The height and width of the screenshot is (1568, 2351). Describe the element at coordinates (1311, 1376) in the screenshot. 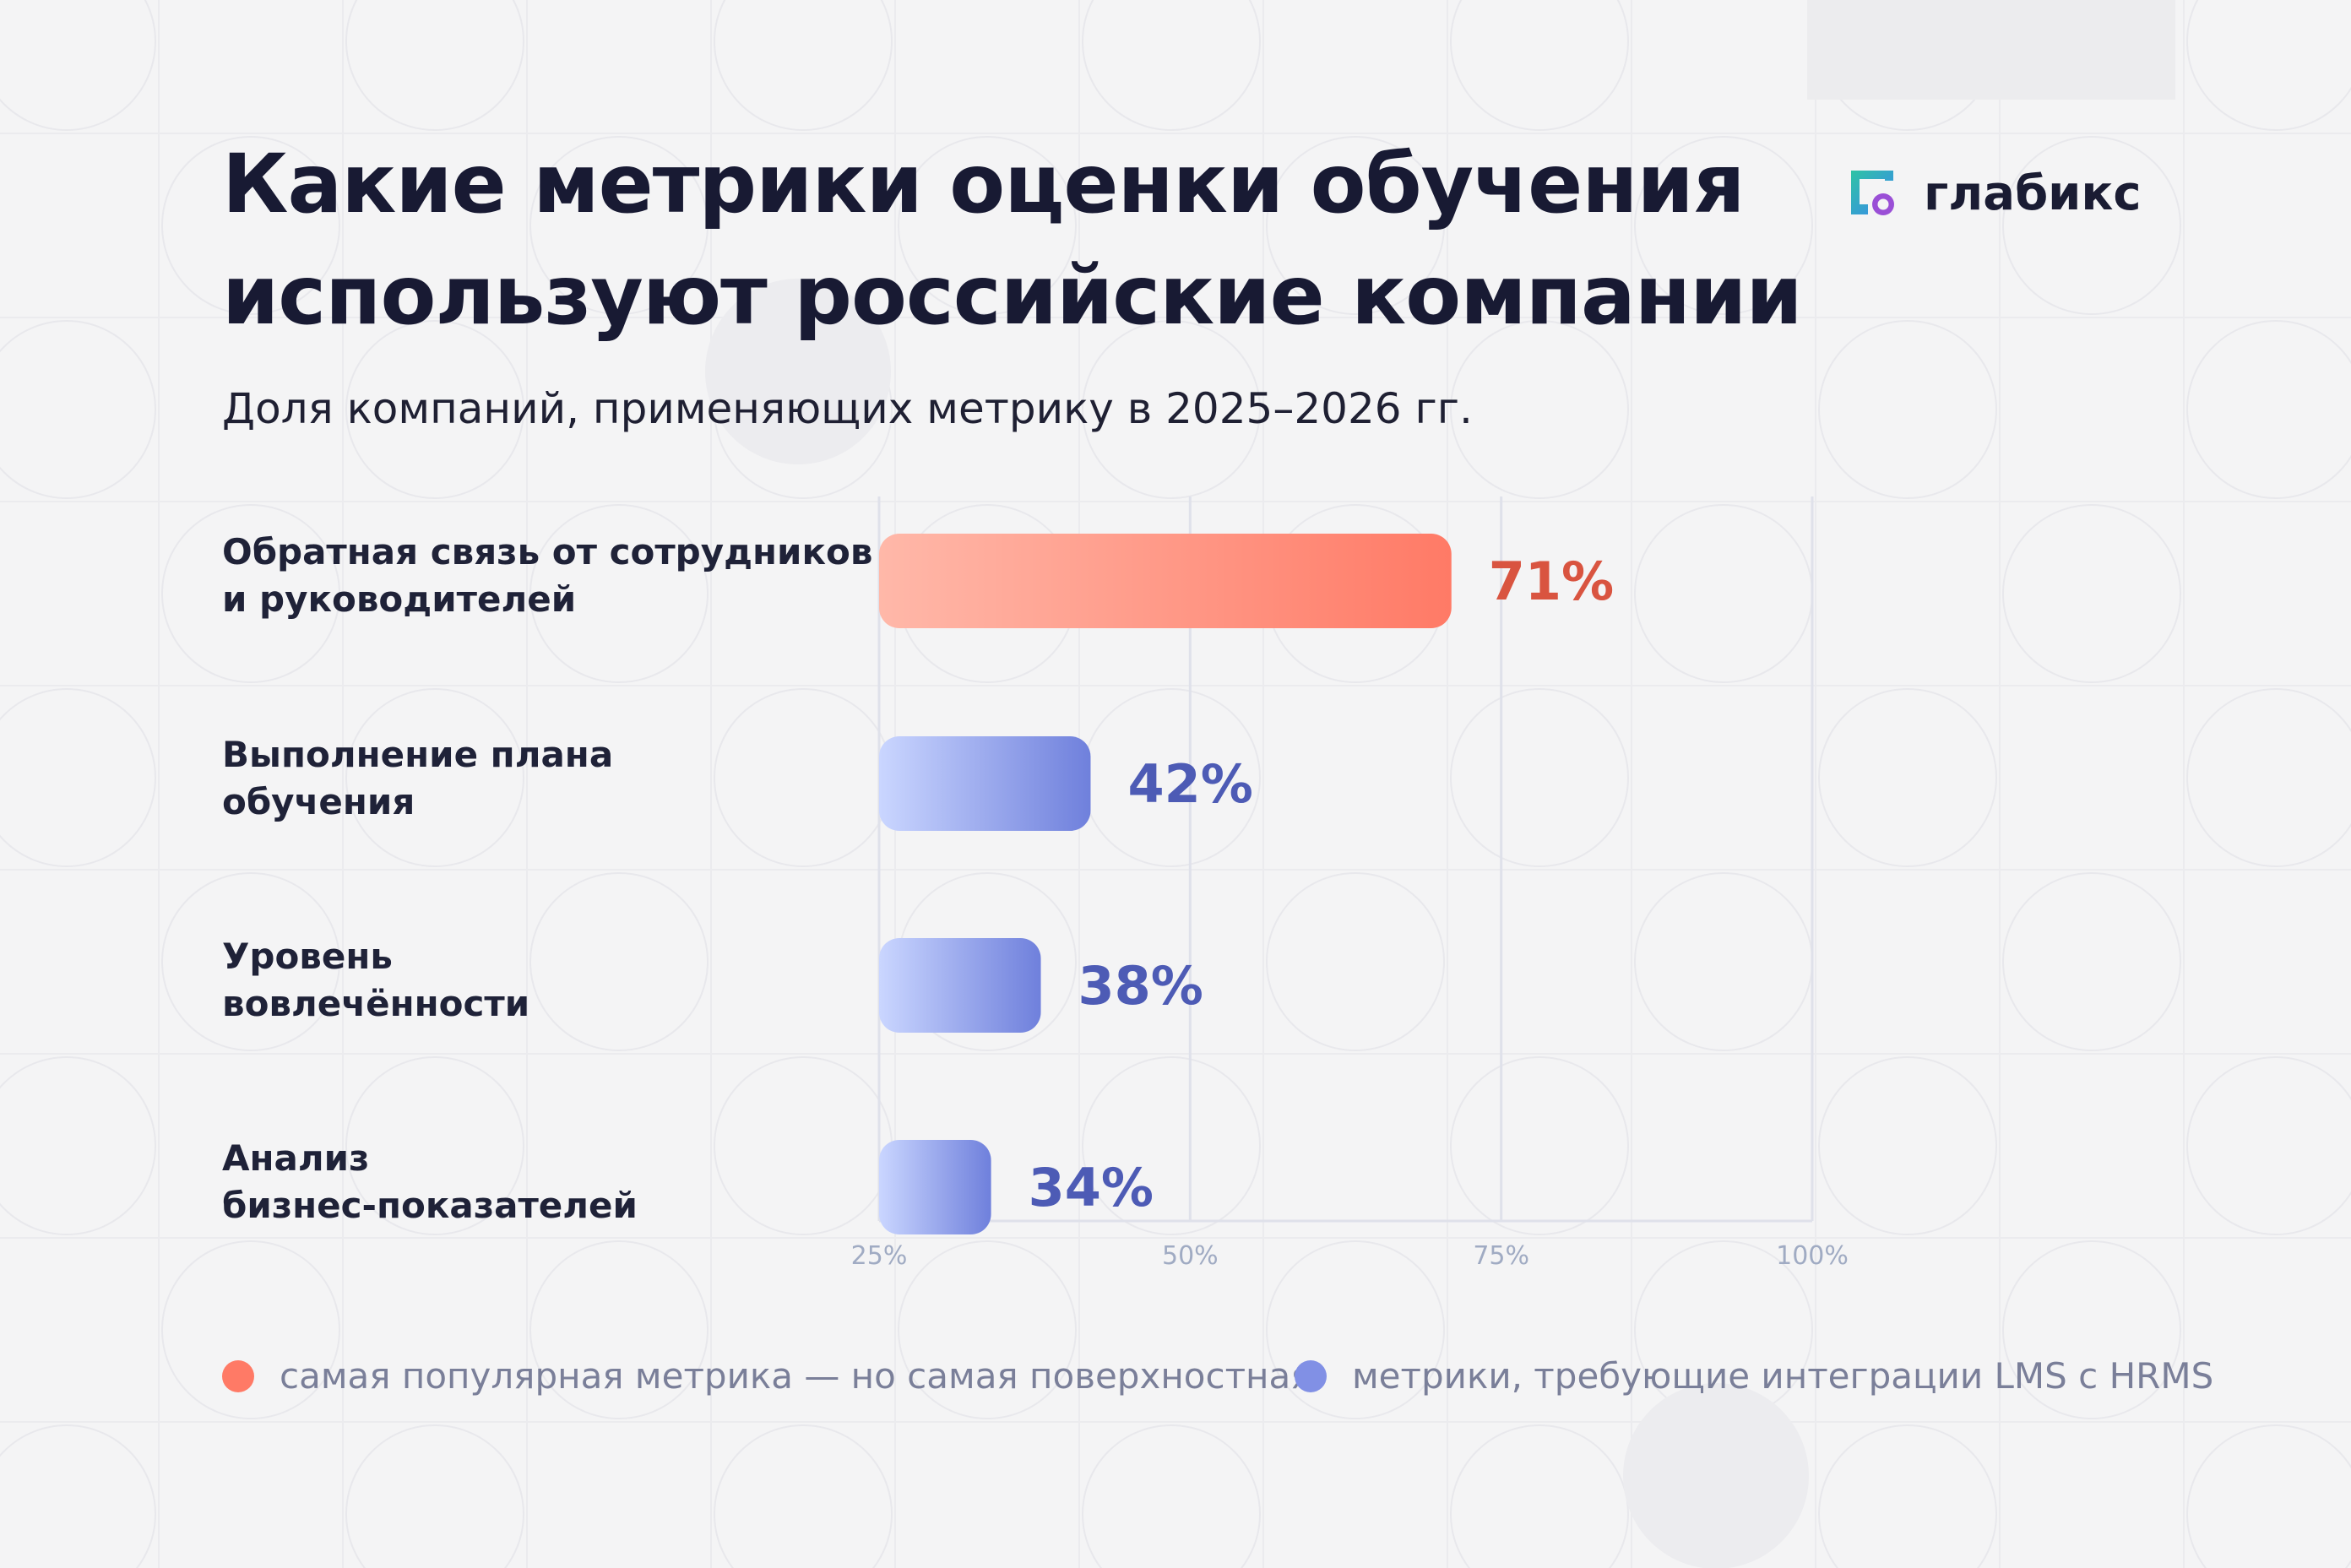

I see `legend-dot-default` at that location.